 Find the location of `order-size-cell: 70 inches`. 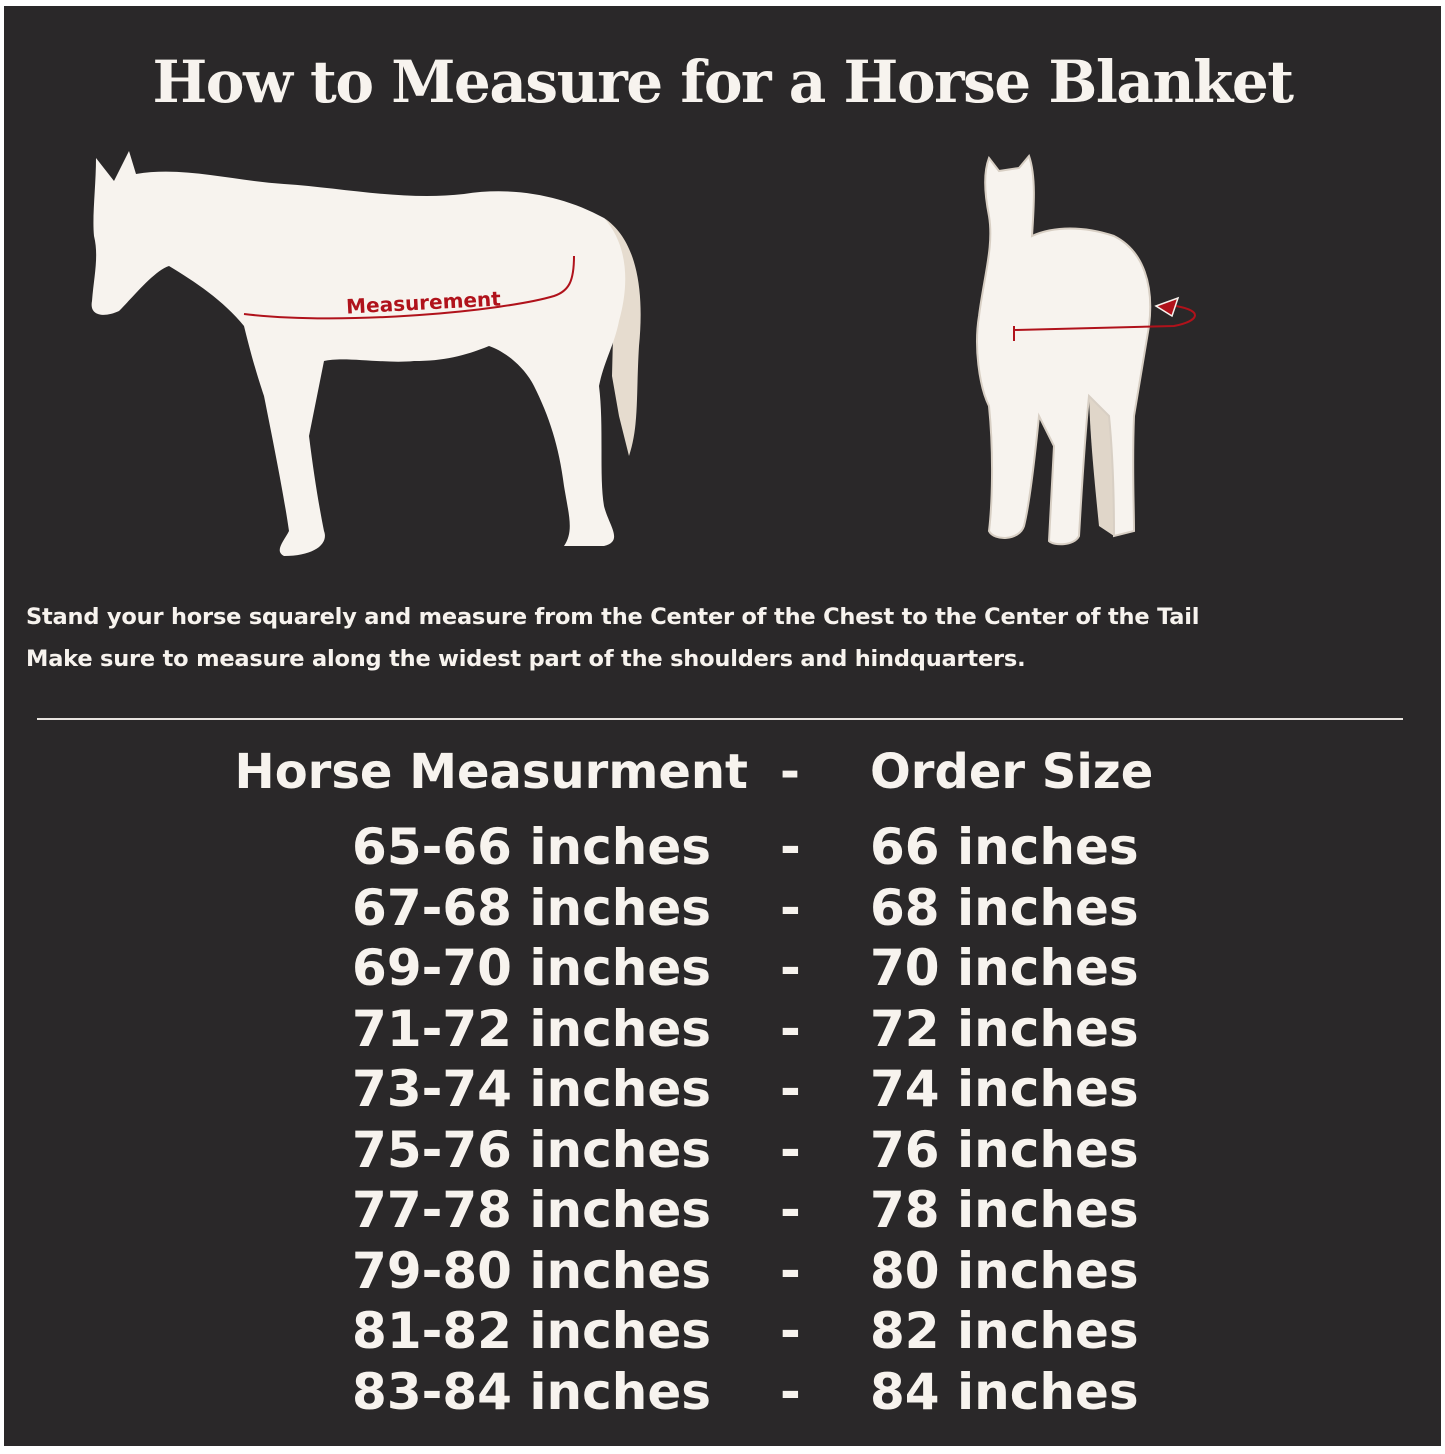

order-size-cell: 70 inches is located at coordinates (1004, 968).